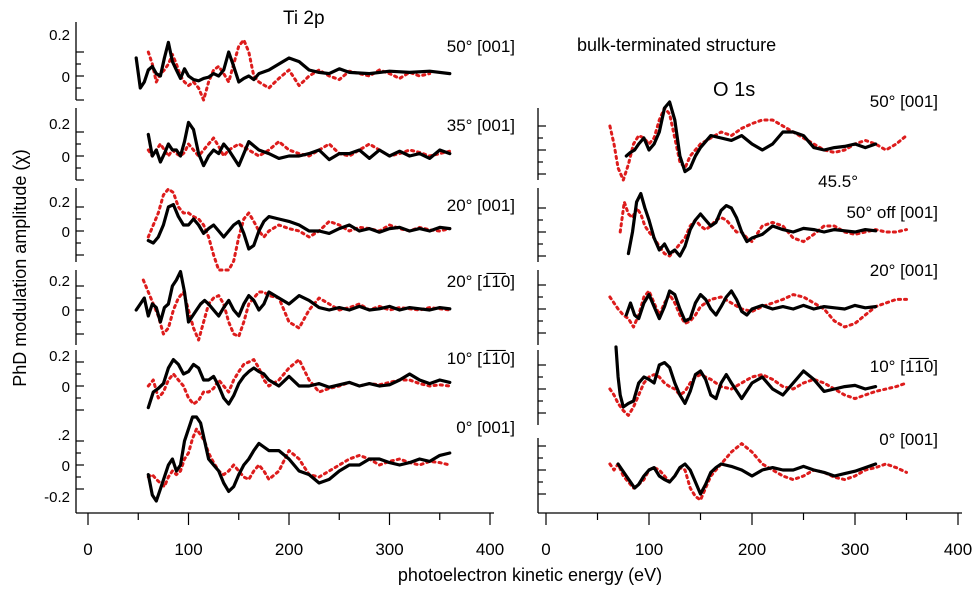 The width and height of the screenshot is (972, 590). What do you see at coordinates (676, 45) in the screenshot?
I see `right-title: bulk-terminated structure` at bounding box center [676, 45].